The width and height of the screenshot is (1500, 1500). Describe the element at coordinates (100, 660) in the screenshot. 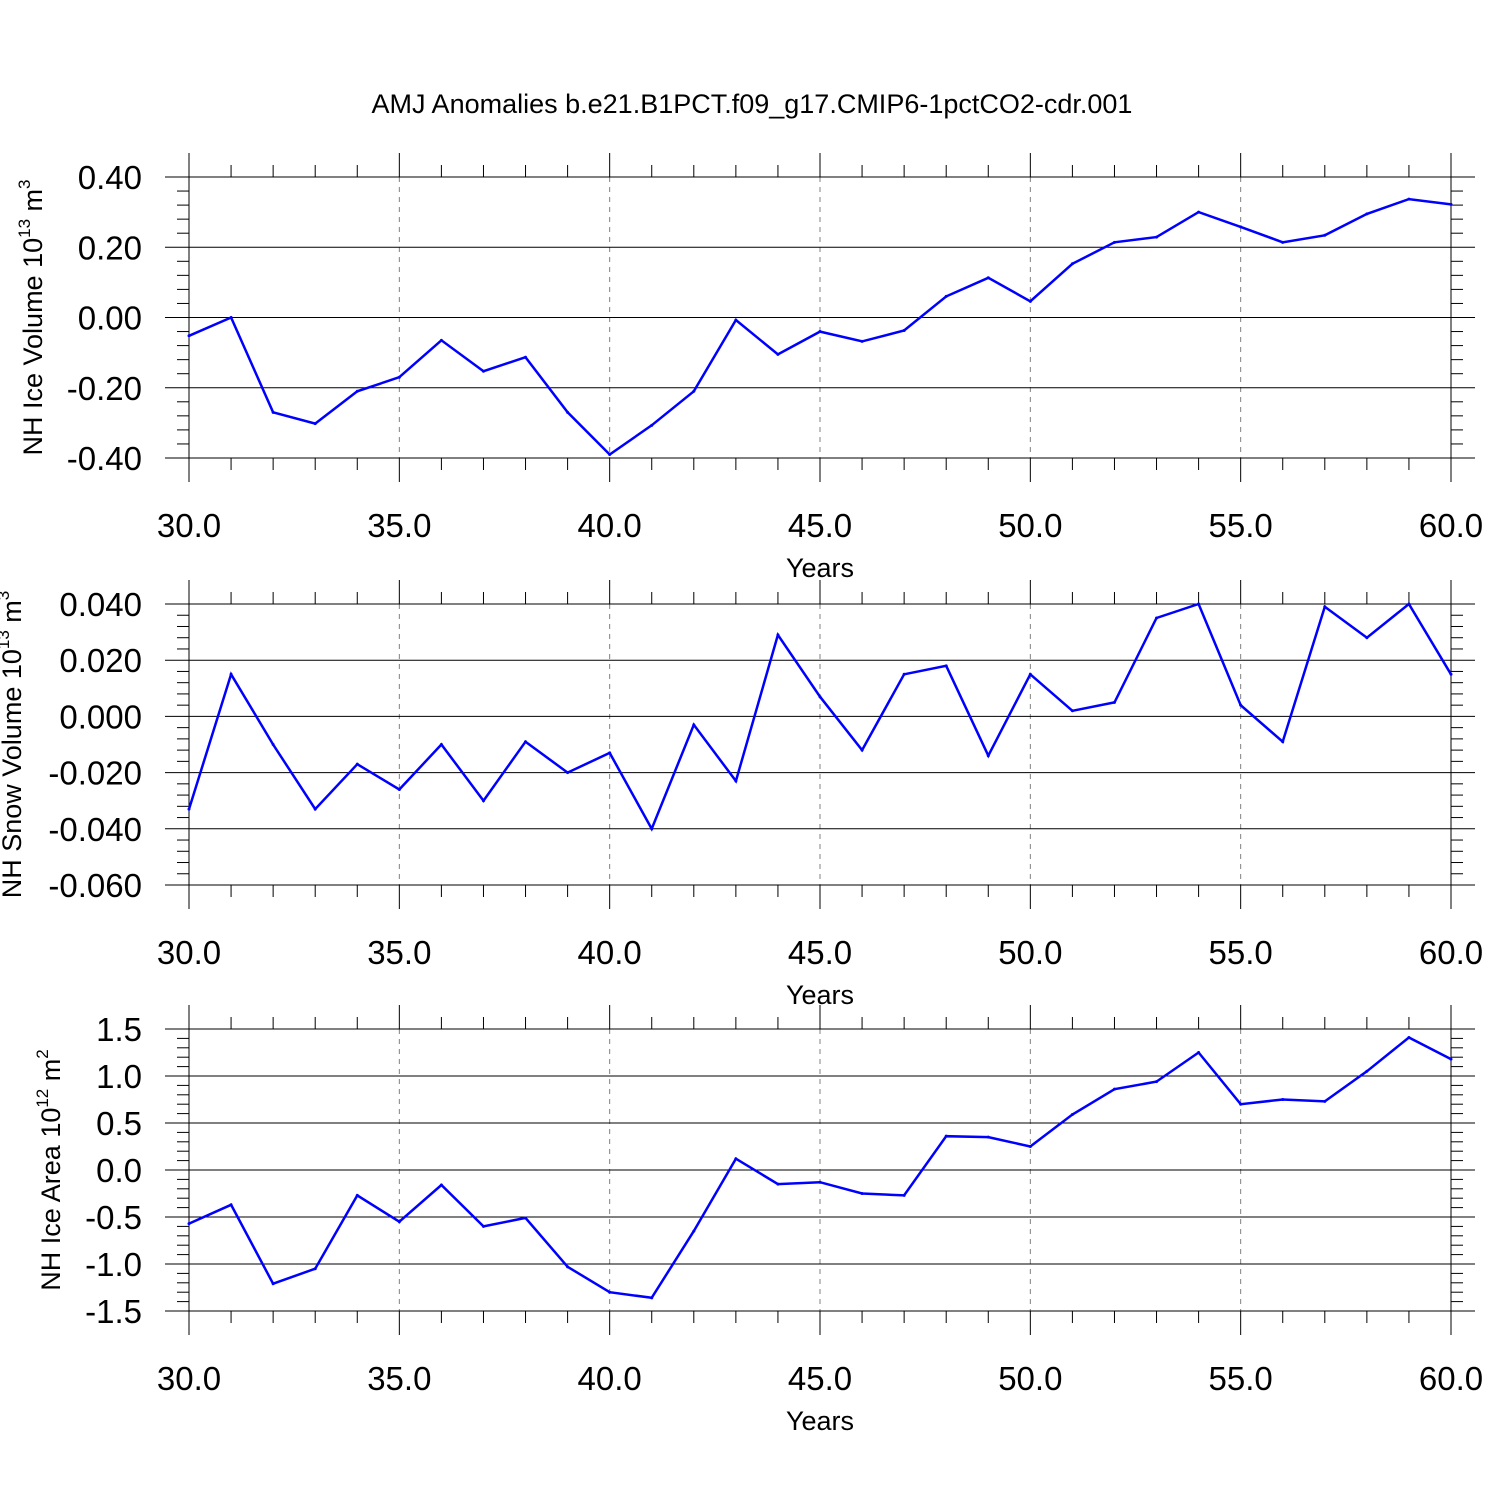

I see `y-tick-label: 0.020` at that location.